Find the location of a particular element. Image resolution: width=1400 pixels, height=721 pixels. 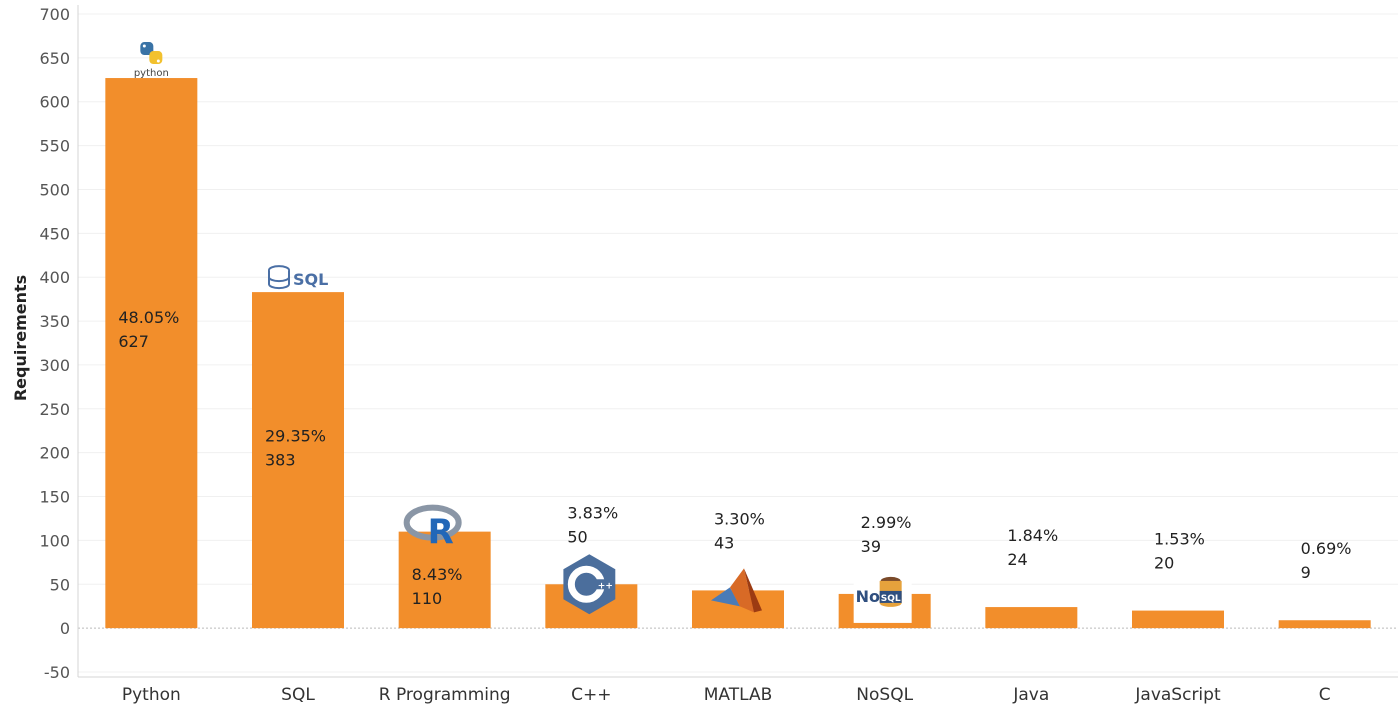

data-label-percent: 48.05% is located at coordinates (148, 317).